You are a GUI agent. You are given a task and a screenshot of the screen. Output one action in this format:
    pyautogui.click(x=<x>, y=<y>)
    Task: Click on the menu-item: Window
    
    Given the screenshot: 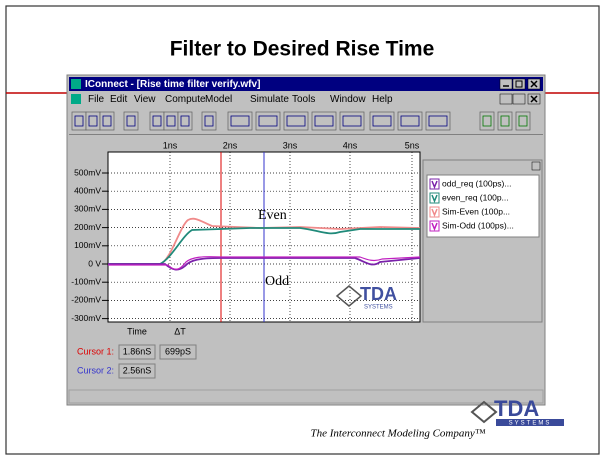 What is the action you would take?
    pyautogui.click(x=348, y=99)
    